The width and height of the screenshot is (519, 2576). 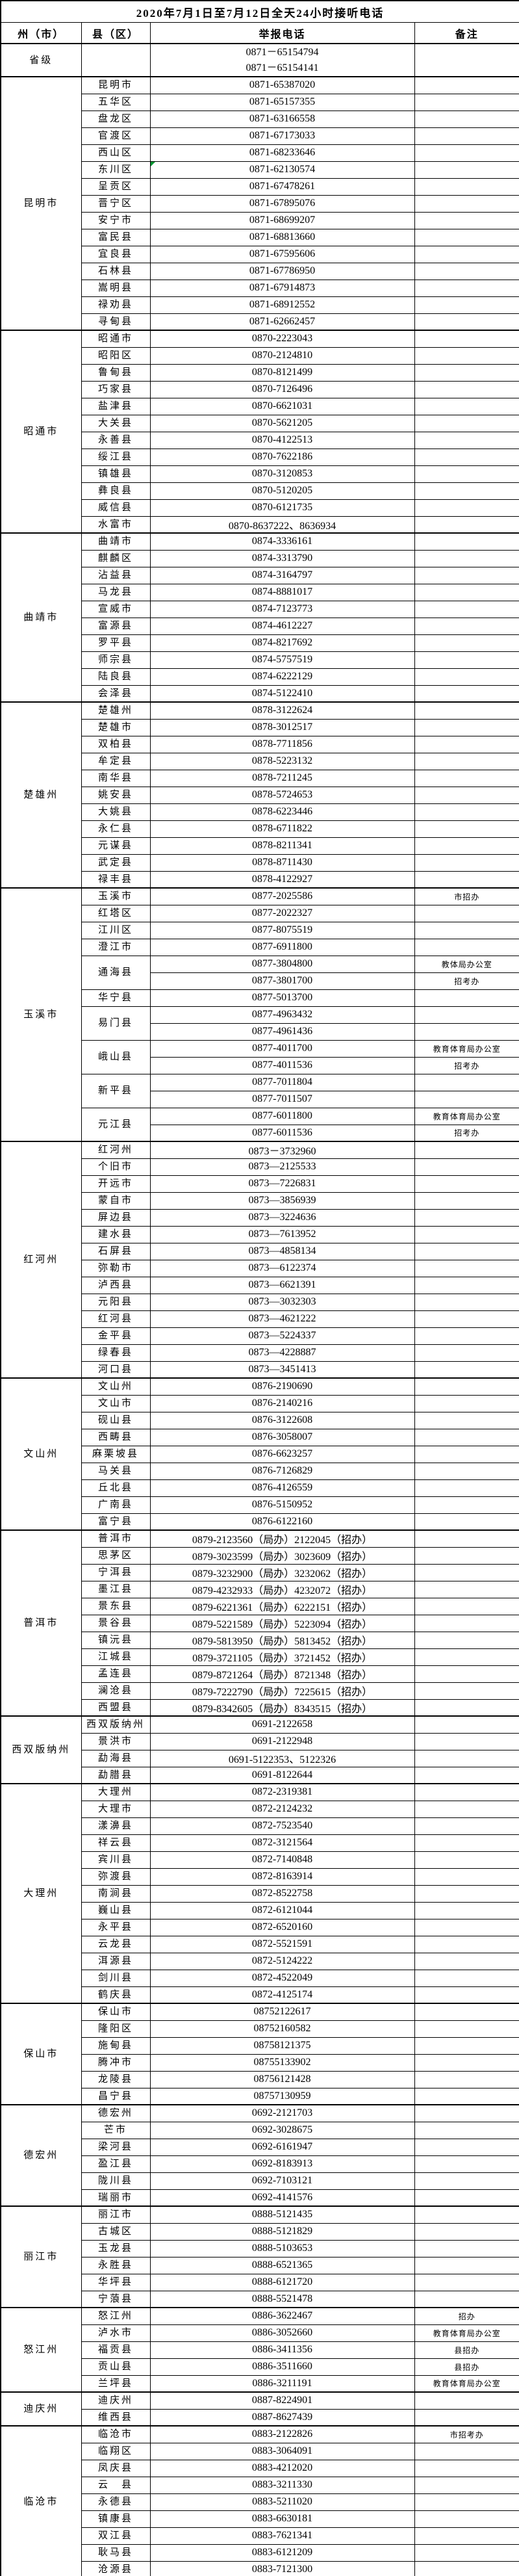 What do you see at coordinates (260, 693) in the screenshot?
I see `table-row: 会泽县 0874-5122410` at bounding box center [260, 693].